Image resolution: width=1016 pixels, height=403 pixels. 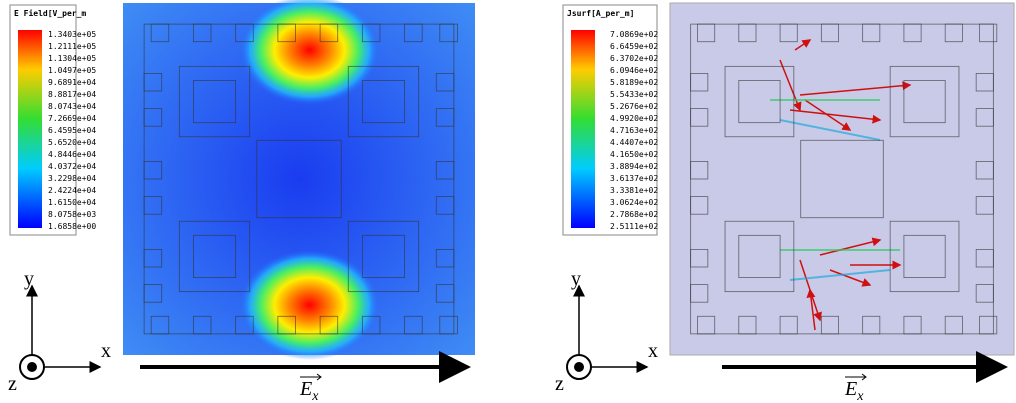 What do you see at coordinates (634, 178) in the screenshot?
I see `legend-label: 3.6137e+02` at bounding box center [634, 178].